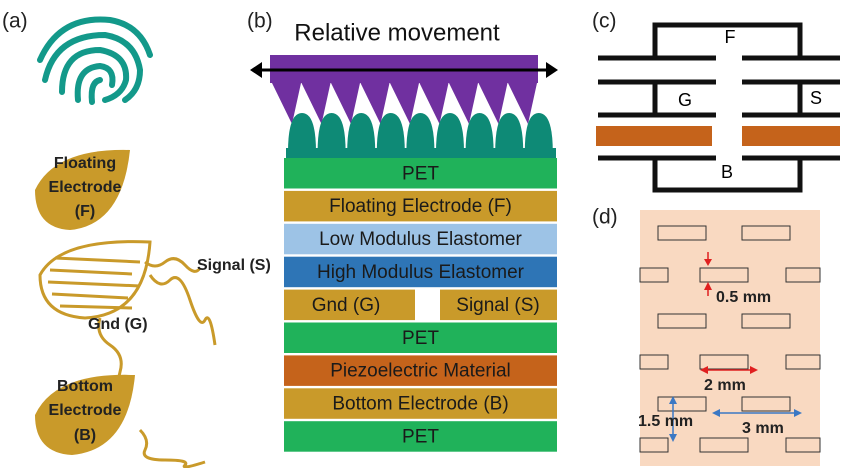 The width and height of the screenshot is (853, 468). I want to click on gnd-label: Gnd (G), so click(118, 324).